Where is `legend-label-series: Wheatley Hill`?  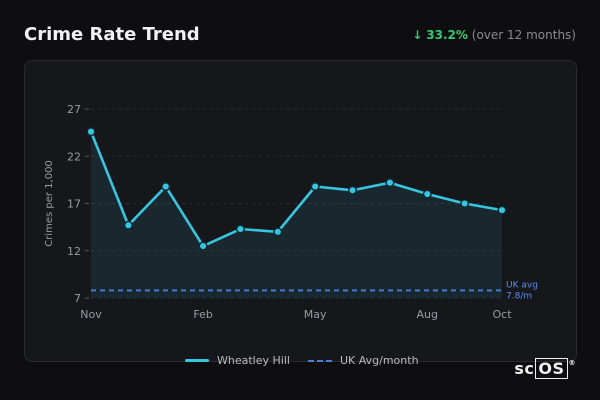 legend-label-series: Wheatley Hill is located at coordinates (253, 360).